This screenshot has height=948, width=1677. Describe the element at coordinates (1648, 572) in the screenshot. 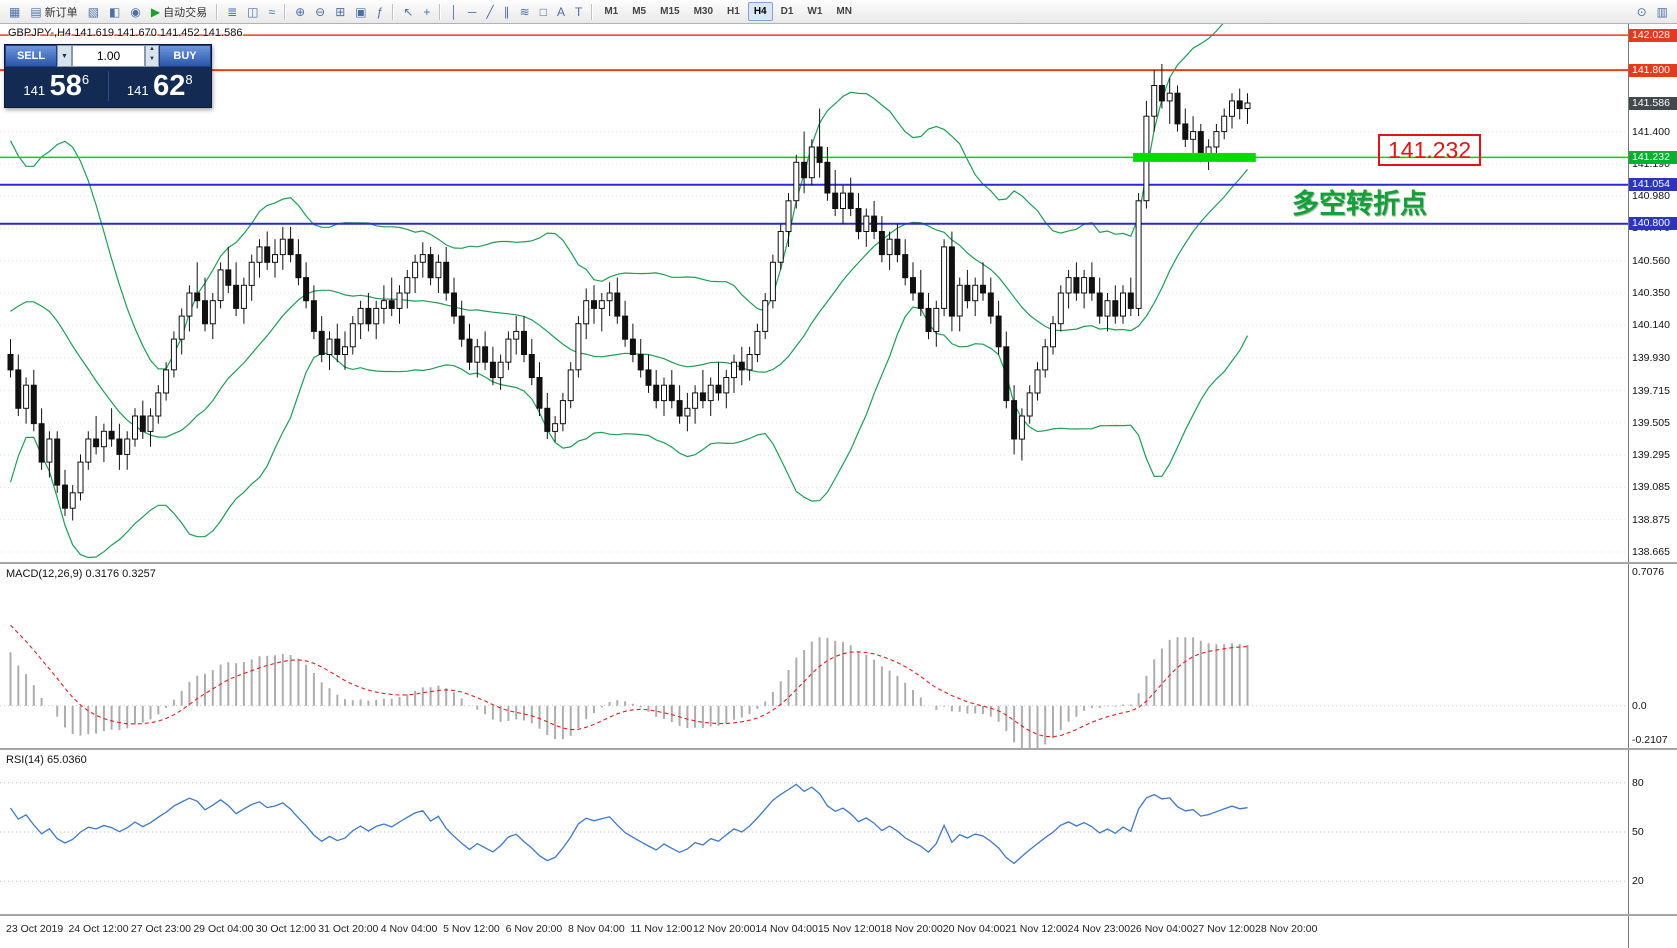

I see `macd-scale-label: 0.7076` at that location.